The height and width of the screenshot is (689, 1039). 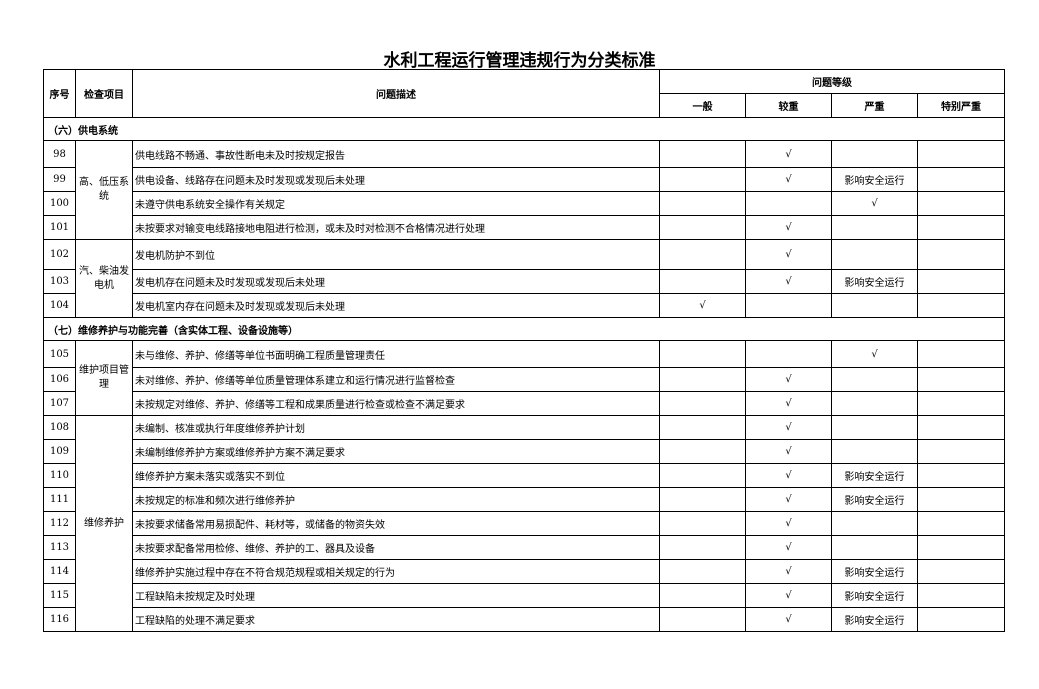 What do you see at coordinates (396, 571) in the screenshot?
I see `description-cell: 维修养护实施过程中存在不符合规范规程或相关规定的行为` at bounding box center [396, 571].